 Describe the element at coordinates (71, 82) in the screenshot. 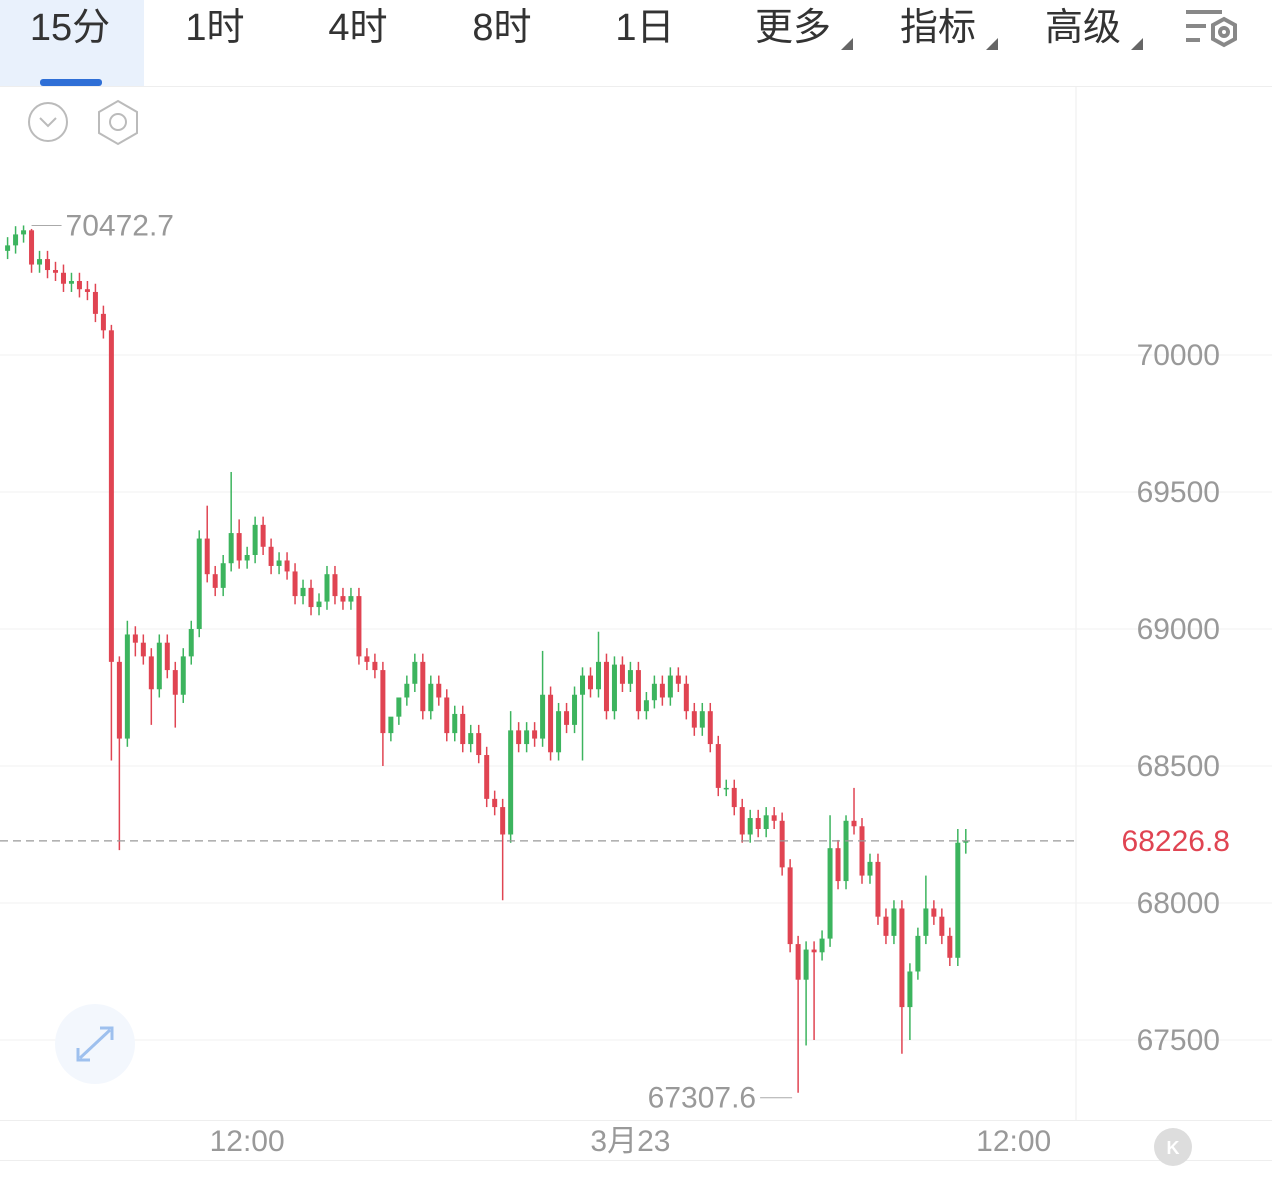

I see `active-tab-indicator` at that location.